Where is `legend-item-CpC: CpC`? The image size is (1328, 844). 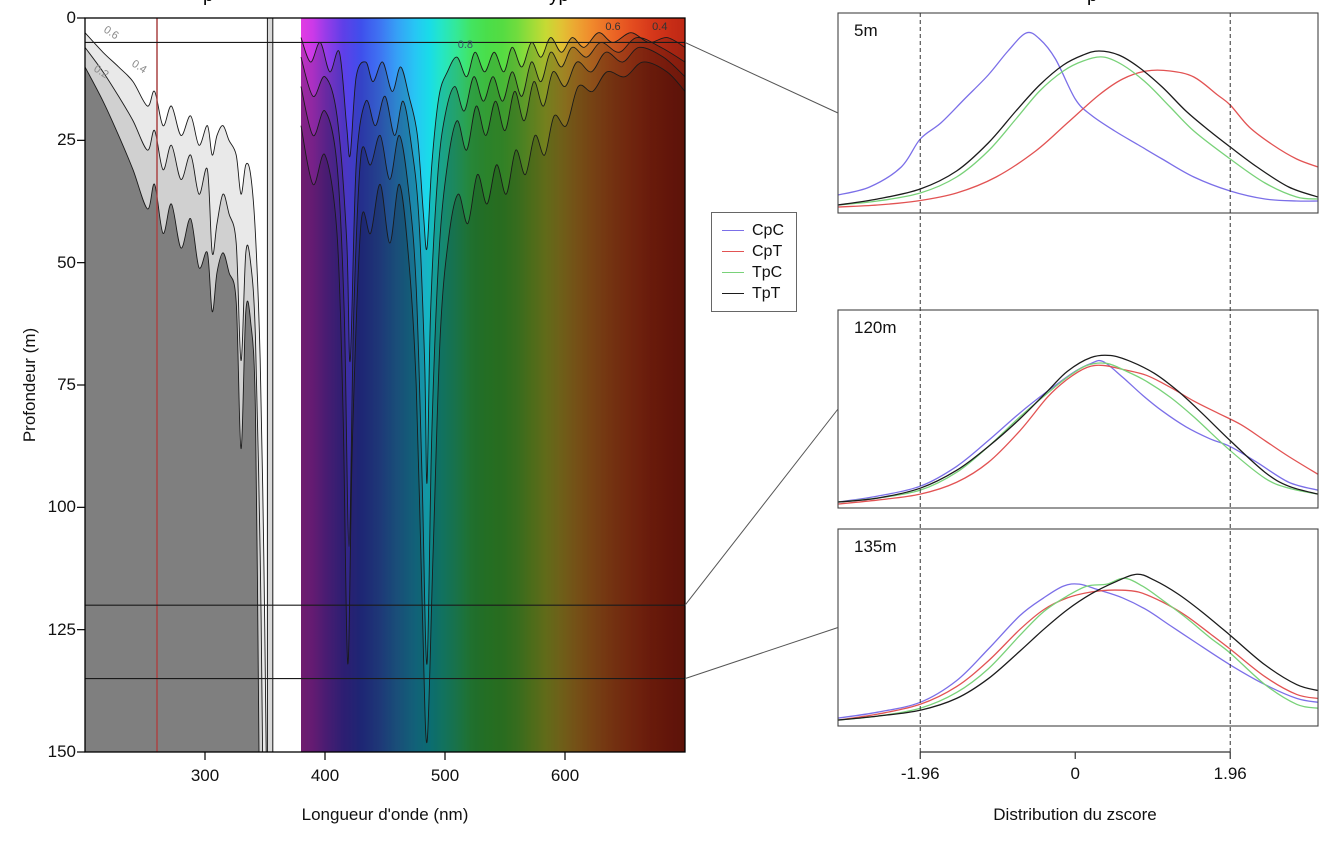 legend-item-CpC: CpC is located at coordinates (753, 230).